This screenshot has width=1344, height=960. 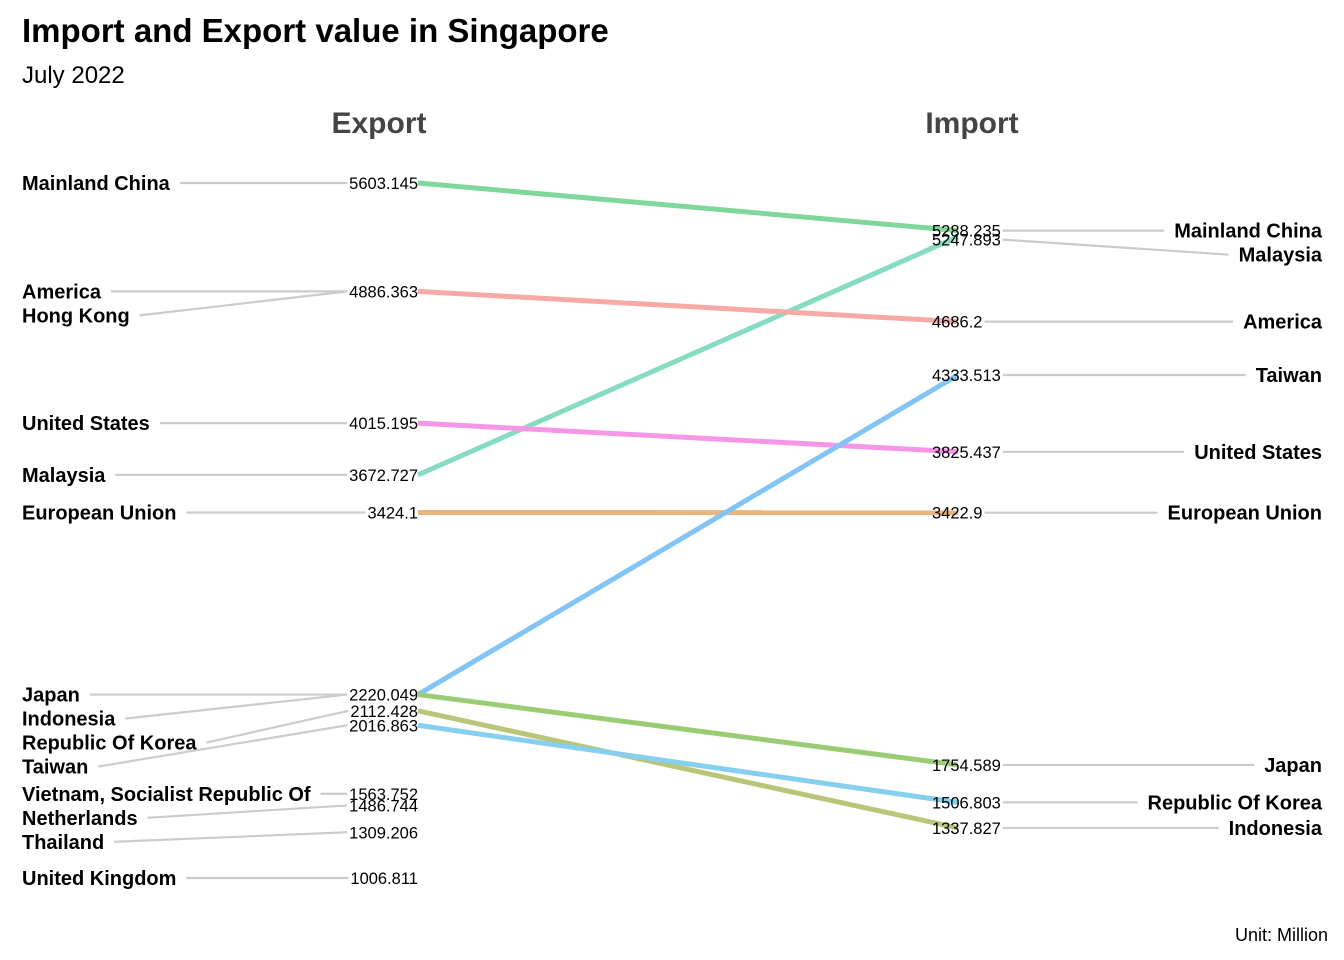 I want to click on export-country-united-states: United States, so click(x=86, y=424).